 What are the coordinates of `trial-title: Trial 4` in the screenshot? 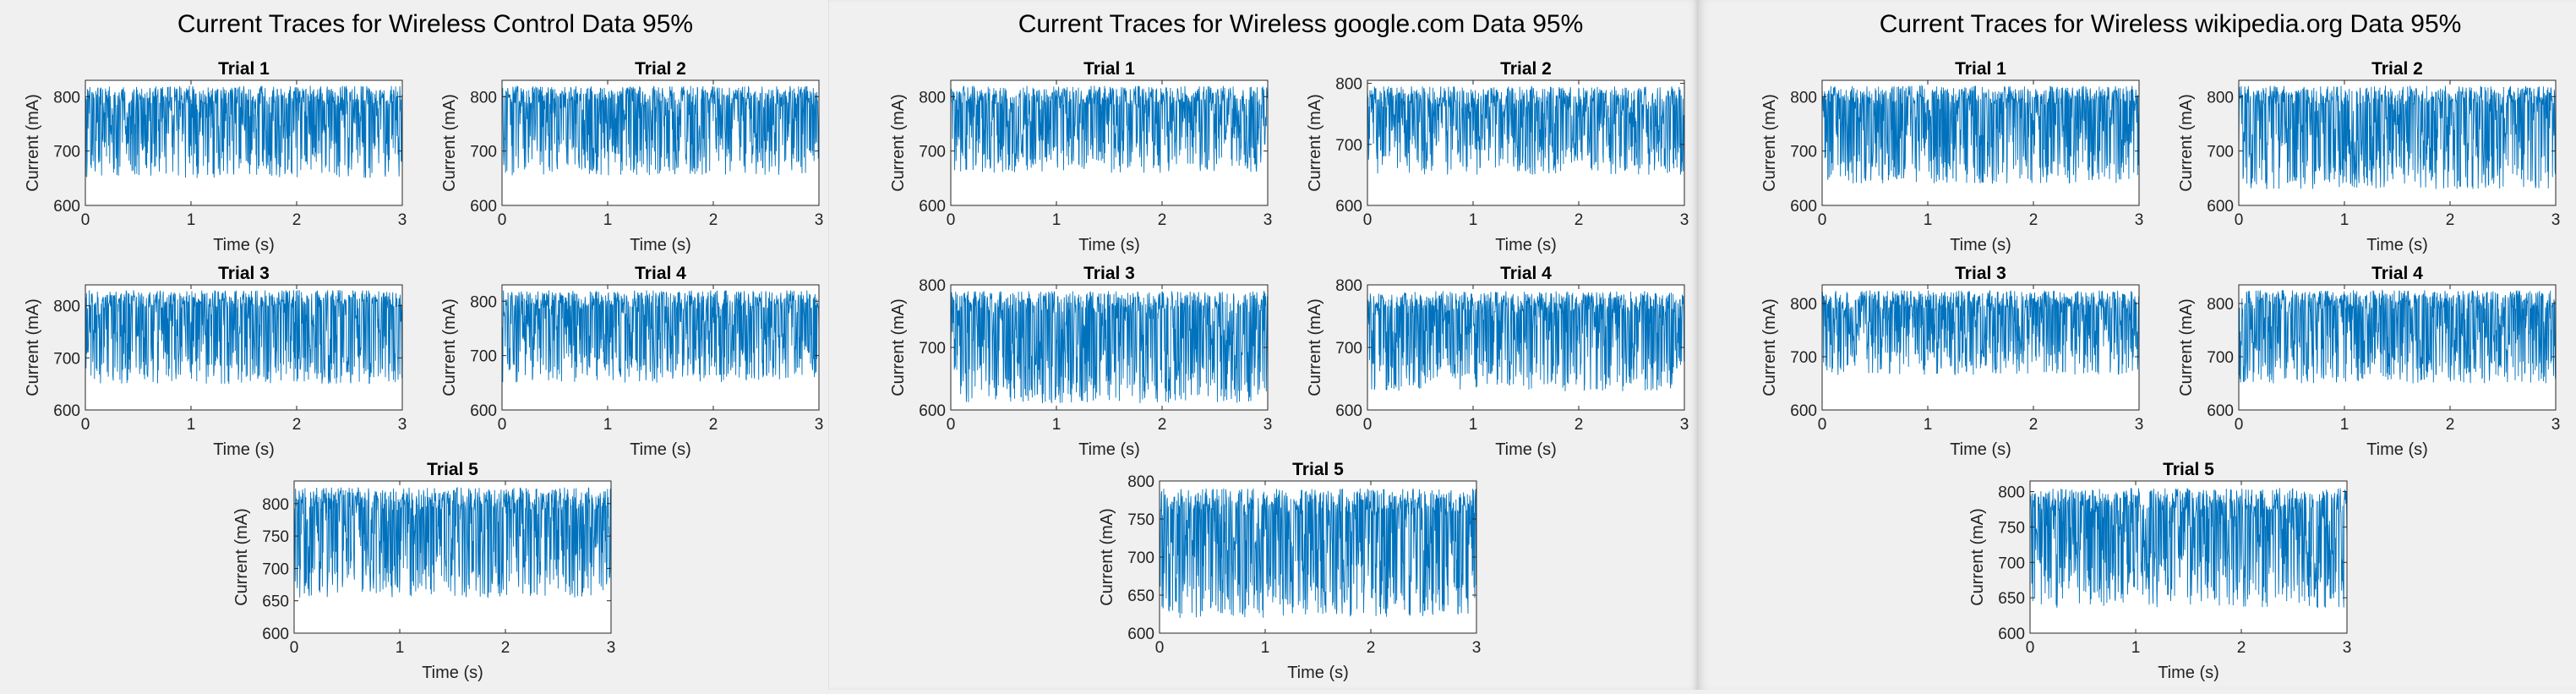 It's located at (2397, 273).